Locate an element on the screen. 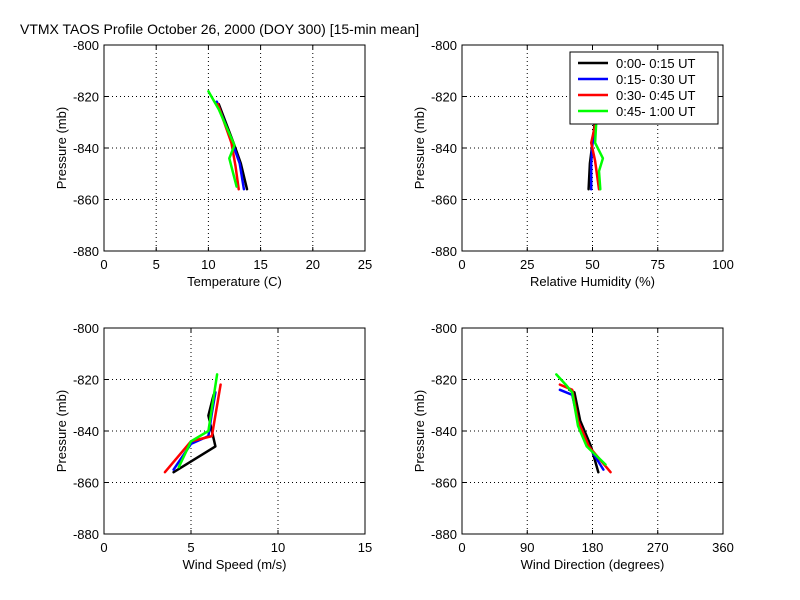 This screenshot has width=800, height=600. panel-4-plot-area is located at coordinates (592, 431).